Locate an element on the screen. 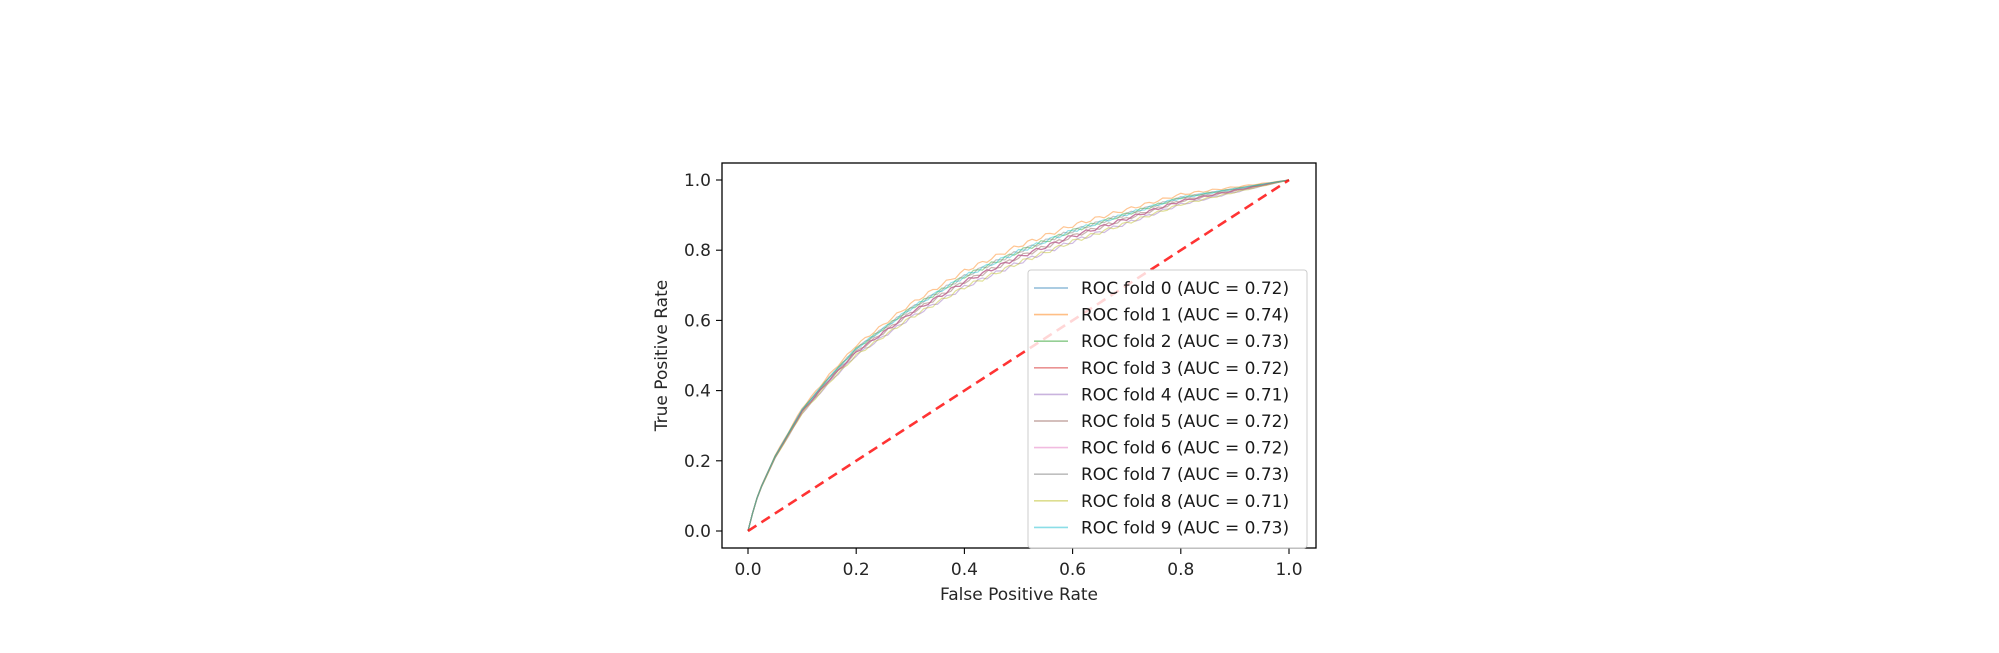 Image resolution: width=1999 pixels, height=653 pixels. legend-label-fold-4: ROC fold 4 (AUC = 0.71) is located at coordinates (1185, 395).